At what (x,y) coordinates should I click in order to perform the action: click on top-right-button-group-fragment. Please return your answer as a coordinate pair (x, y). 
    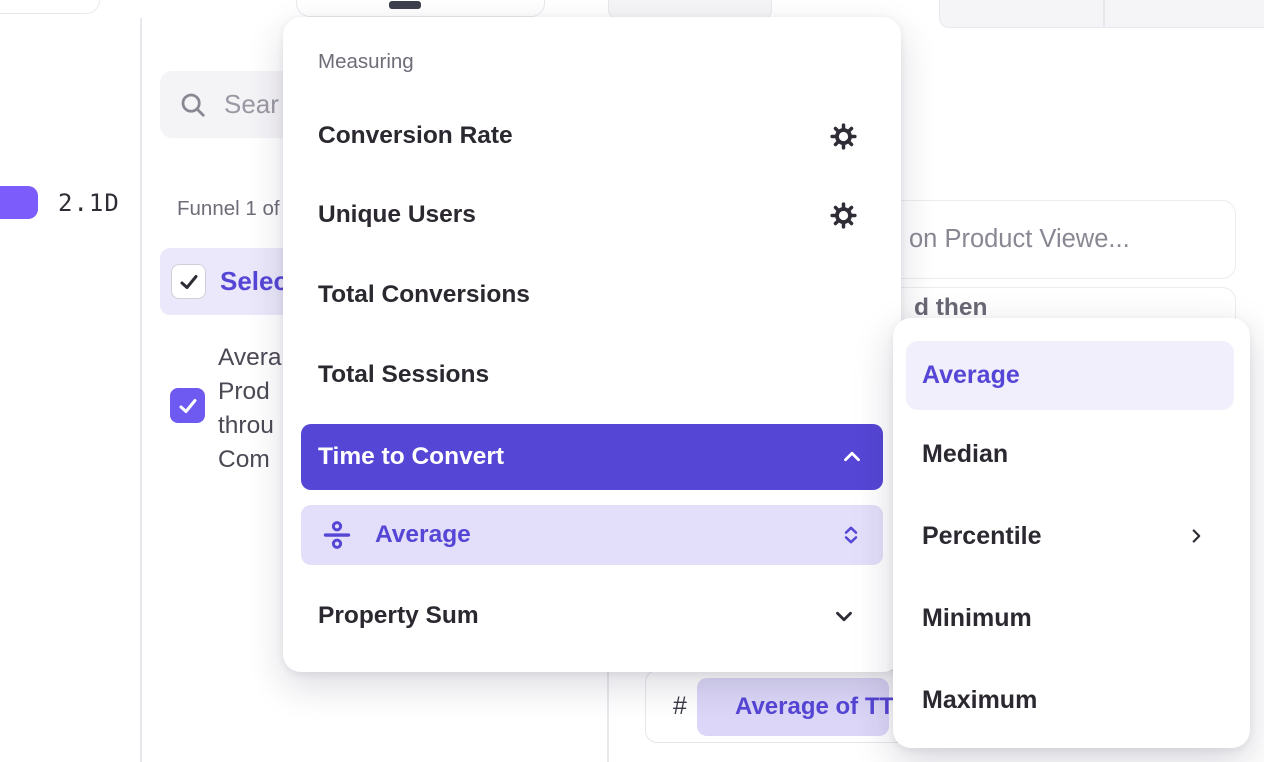
    Looking at the image, I should click on (1101, 14).